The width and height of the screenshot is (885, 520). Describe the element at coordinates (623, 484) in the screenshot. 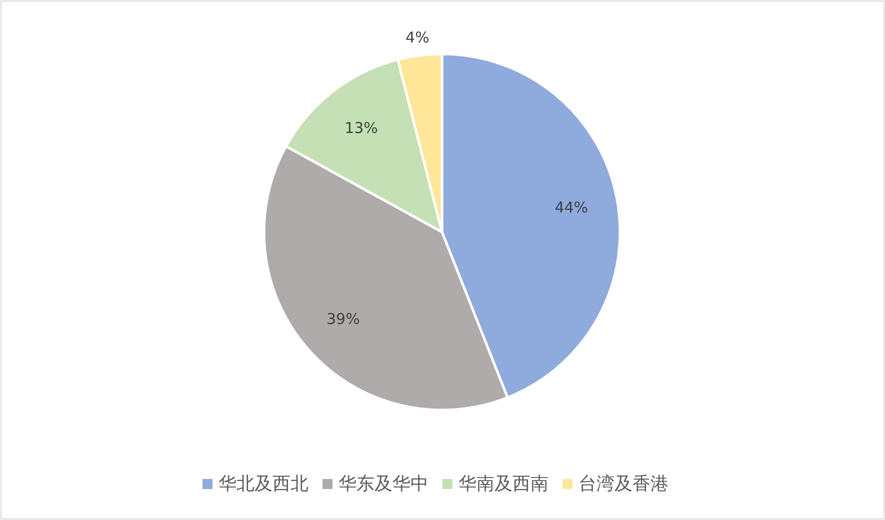

I see `legend-label: 台湾及香港` at that location.